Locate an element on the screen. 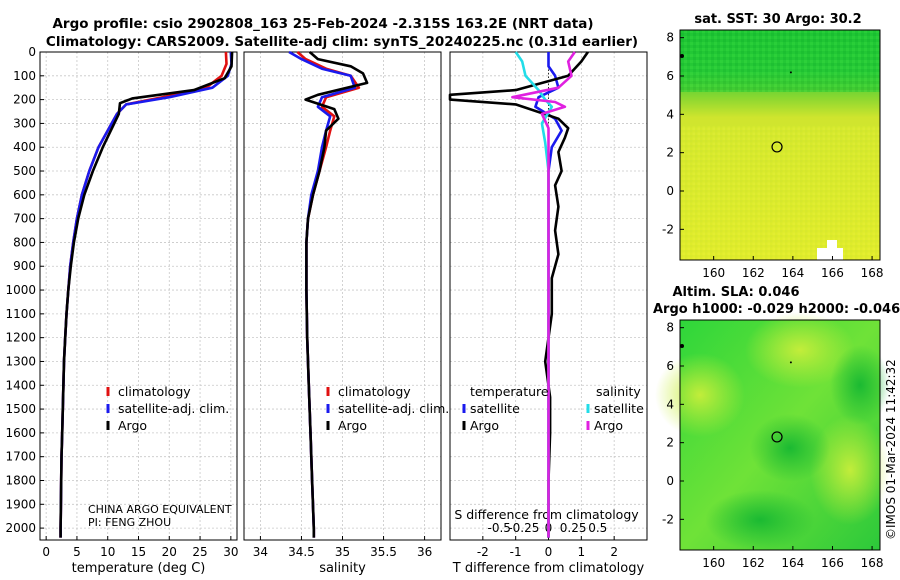 The image size is (900, 580). salinity-xtick-label: 35.5 is located at coordinates (383, 552).